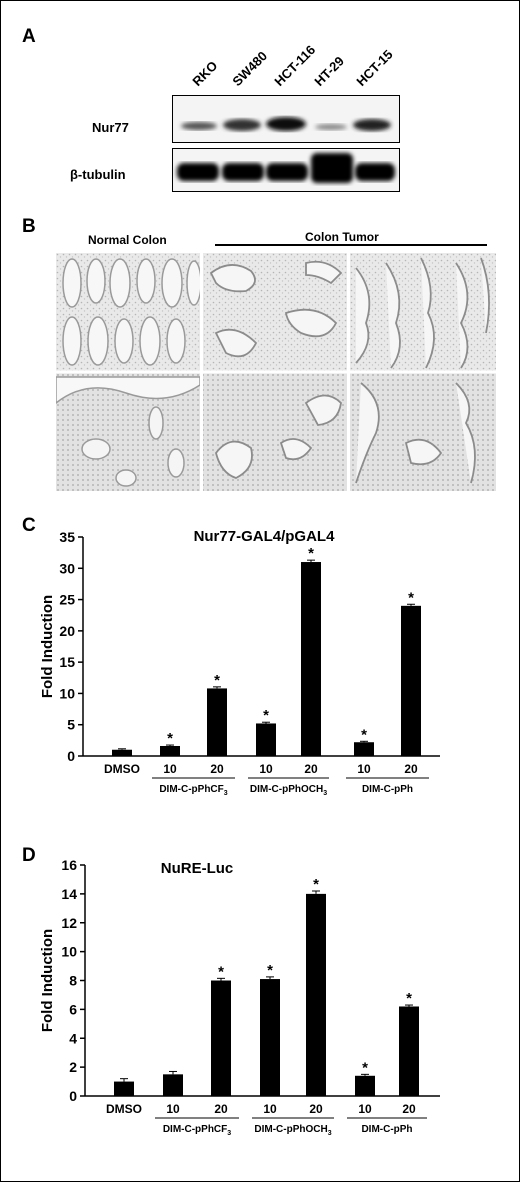 This screenshot has height=1182, width=520. Describe the element at coordinates (286, 170) in the screenshot. I see `tubulin-blot` at that location.